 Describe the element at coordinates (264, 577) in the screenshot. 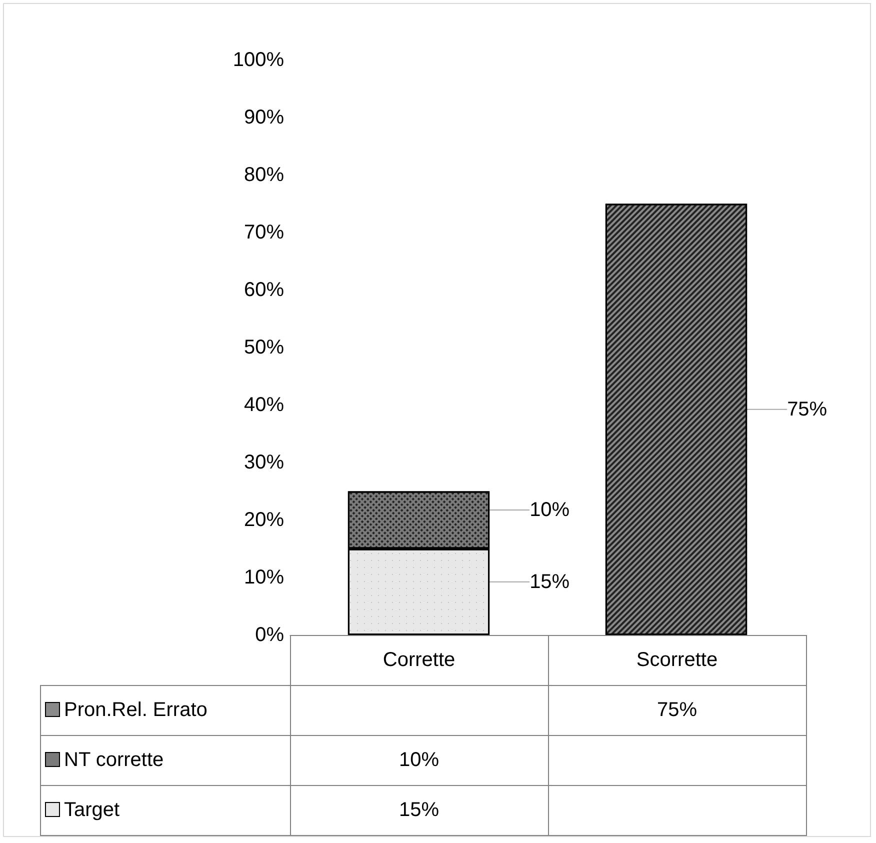

I see `y-tick-label: 10%` at that location.